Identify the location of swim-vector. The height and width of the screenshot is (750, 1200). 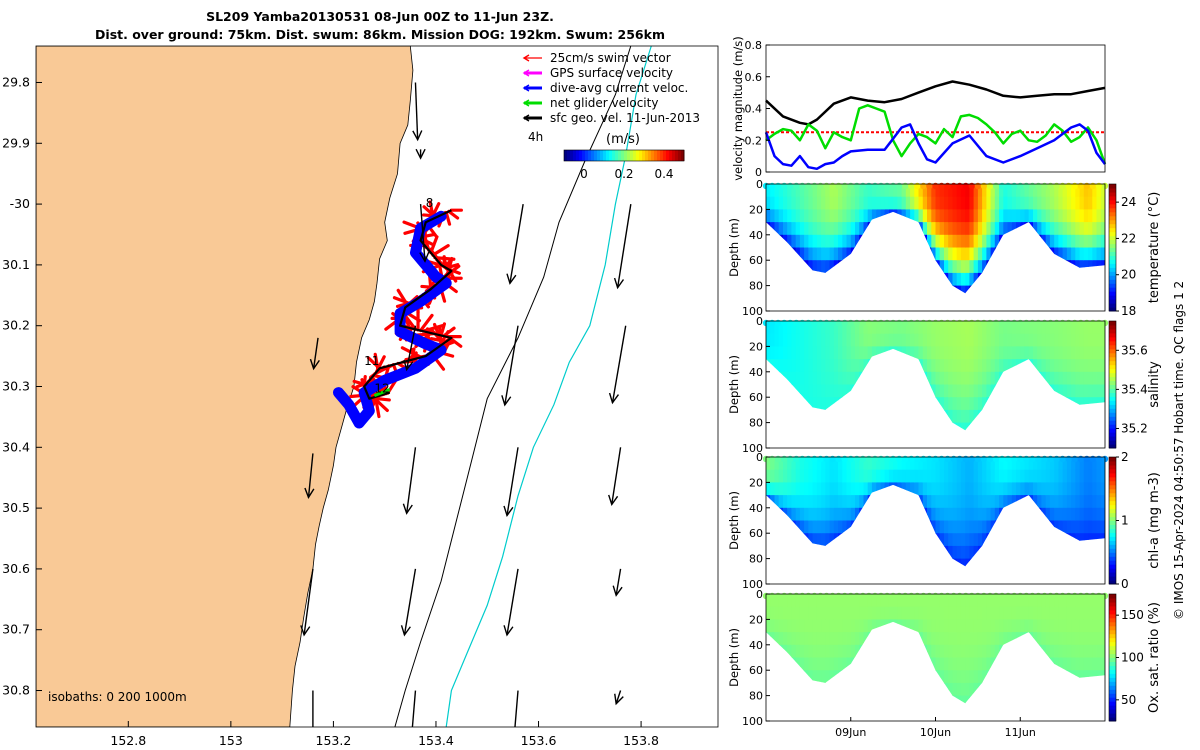
(432, 328).